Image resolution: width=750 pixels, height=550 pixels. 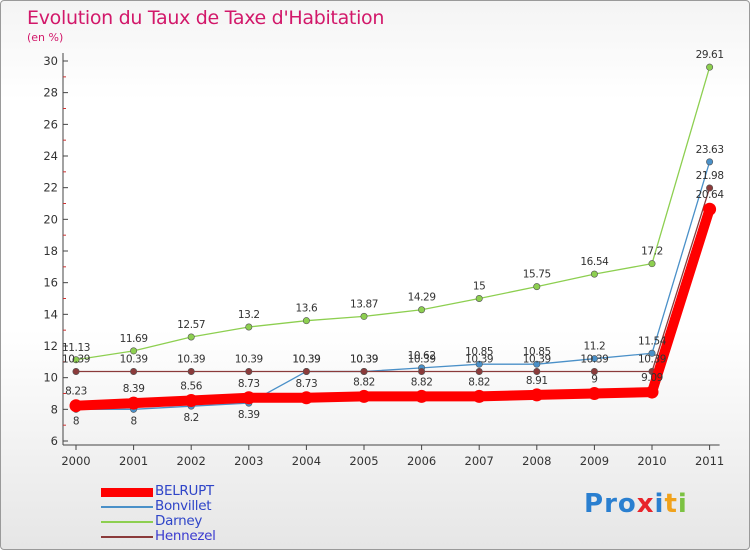 I want to click on y-tick-label: 20, so click(x=50, y=219).